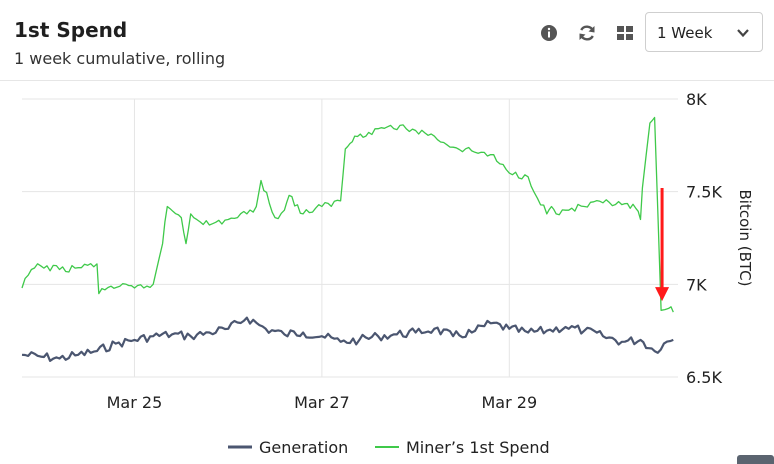  I want to click on x-tick-label: Mar 25, so click(135, 402).